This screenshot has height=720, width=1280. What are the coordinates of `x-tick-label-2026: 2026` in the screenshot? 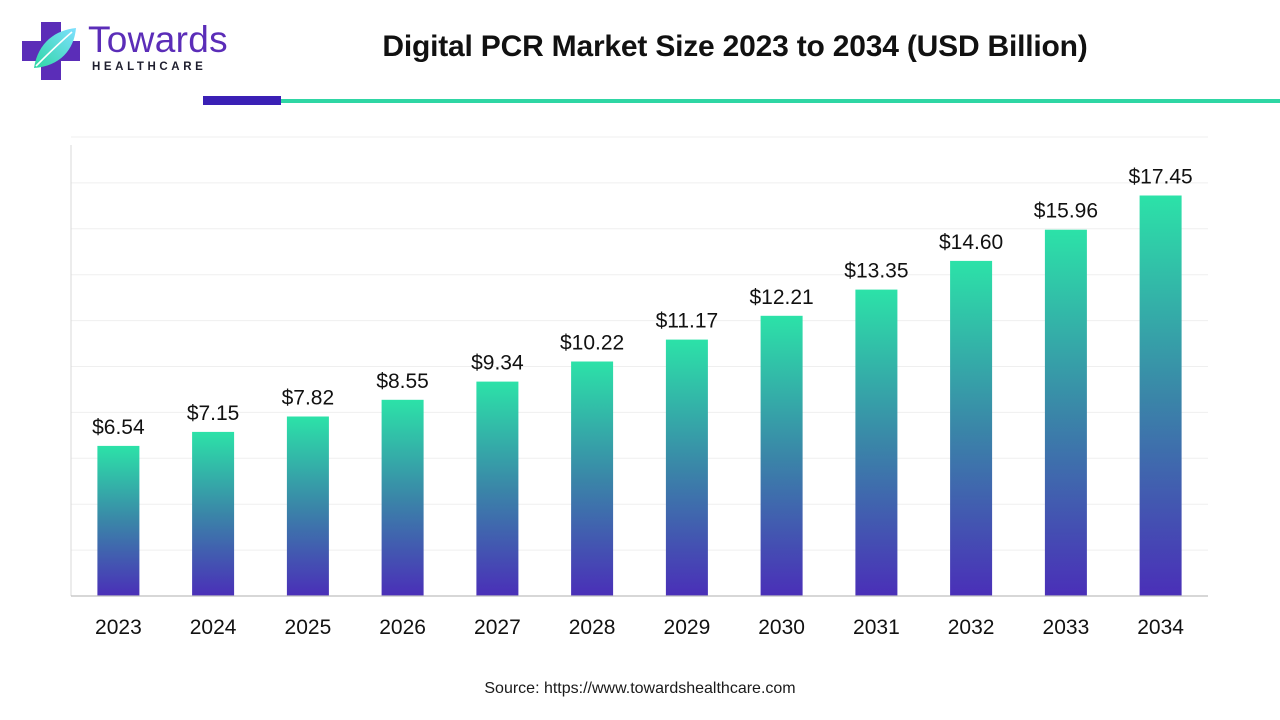 It's located at (402, 627).